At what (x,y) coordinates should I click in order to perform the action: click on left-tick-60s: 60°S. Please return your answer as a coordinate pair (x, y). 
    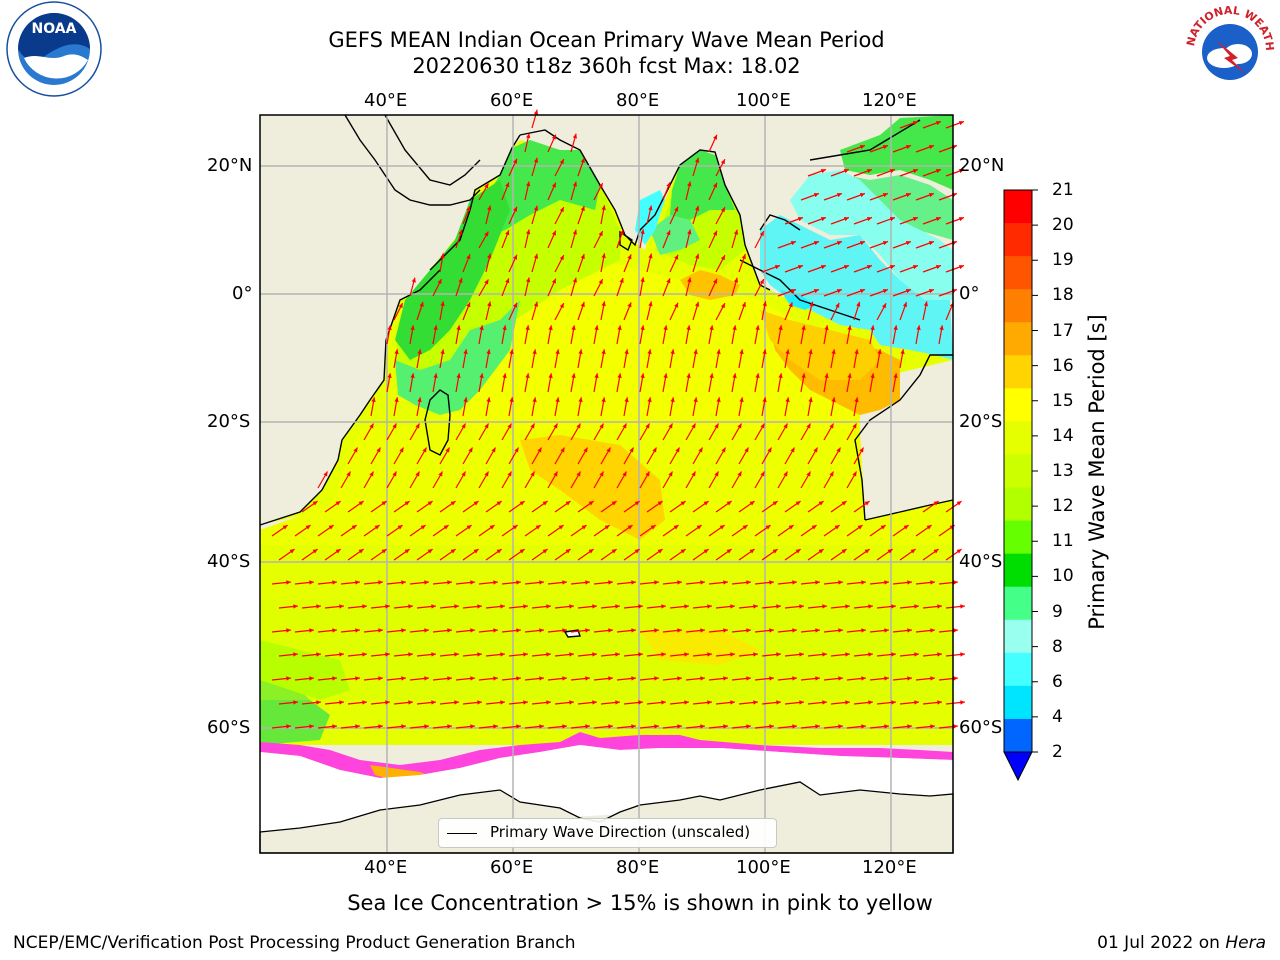
    Looking at the image, I should click on (229, 727).